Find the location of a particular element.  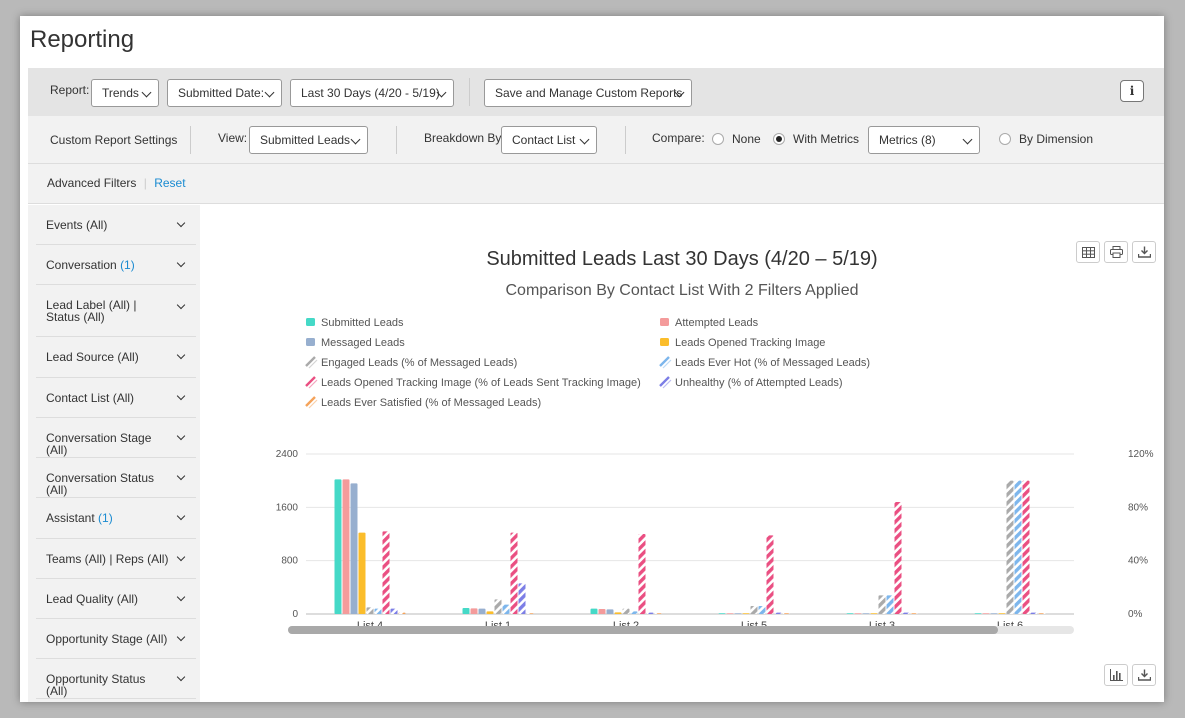

filter-item-label-group: Assistant (1) is located at coordinates (108, 518).